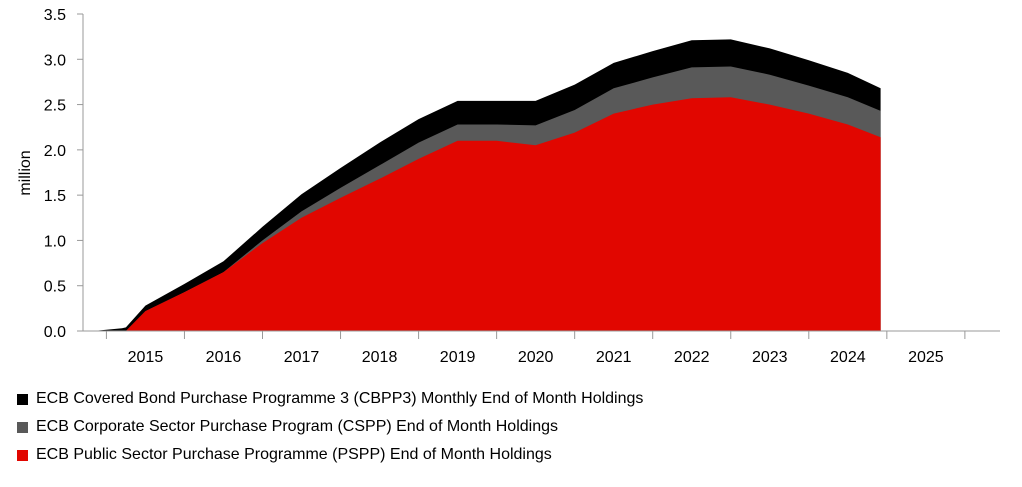  What do you see at coordinates (302, 357) in the screenshot?
I see `x-tick-label: 2017` at bounding box center [302, 357].